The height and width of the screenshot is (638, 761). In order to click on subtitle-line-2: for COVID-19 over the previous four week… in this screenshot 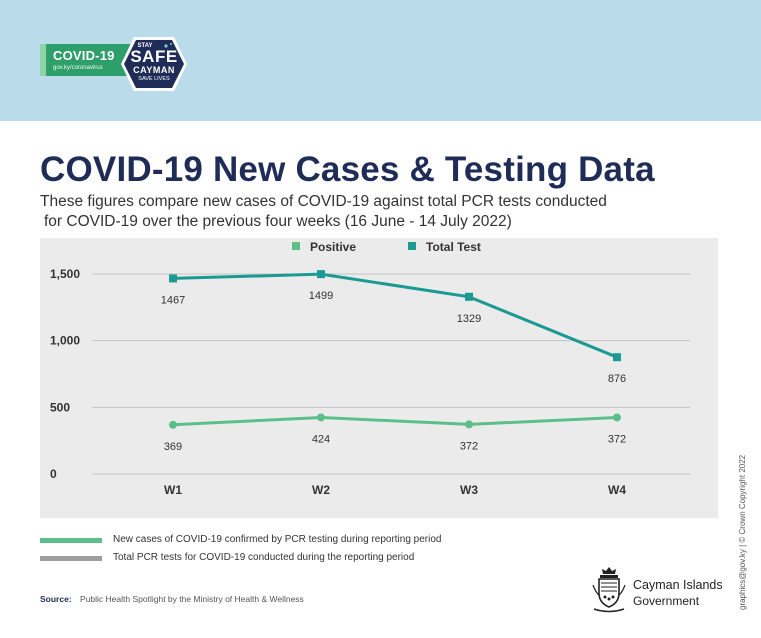, I will do `click(278, 221)`.